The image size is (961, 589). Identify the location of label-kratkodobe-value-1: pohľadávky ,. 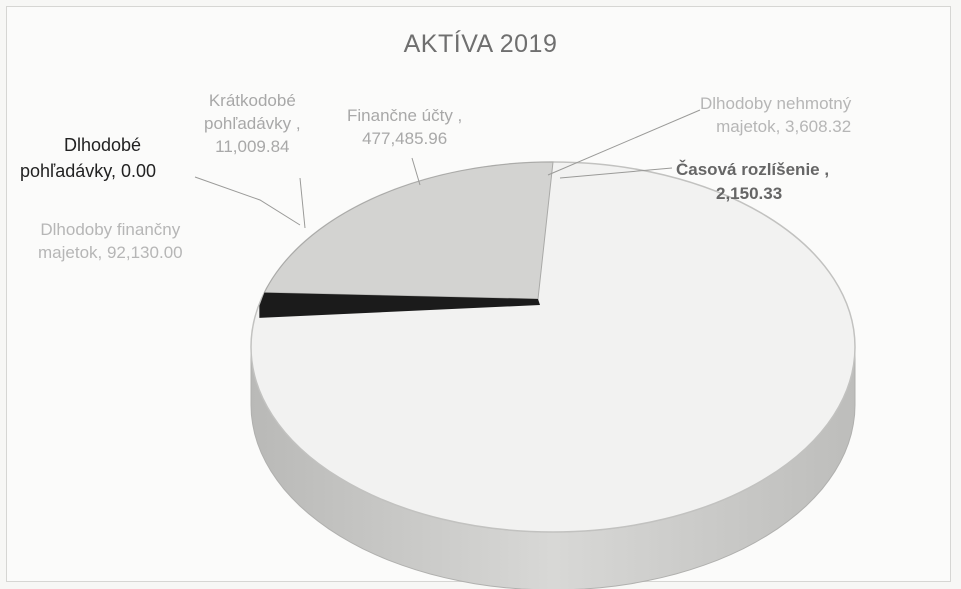
(252, 123).